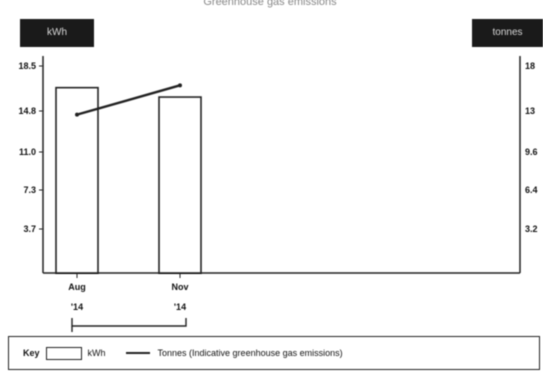  I want to click on x-tick-month: Aug, so click(77, 287).